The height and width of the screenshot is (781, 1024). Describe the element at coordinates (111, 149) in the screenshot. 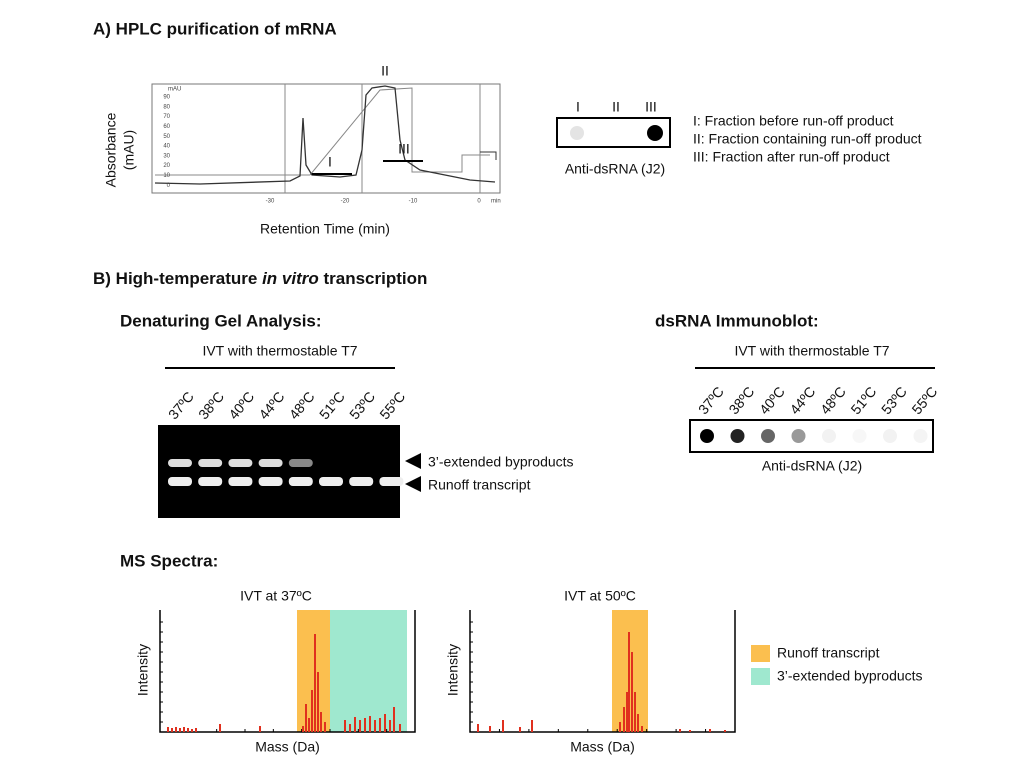

I see `y-label: Absorbance` at that location.